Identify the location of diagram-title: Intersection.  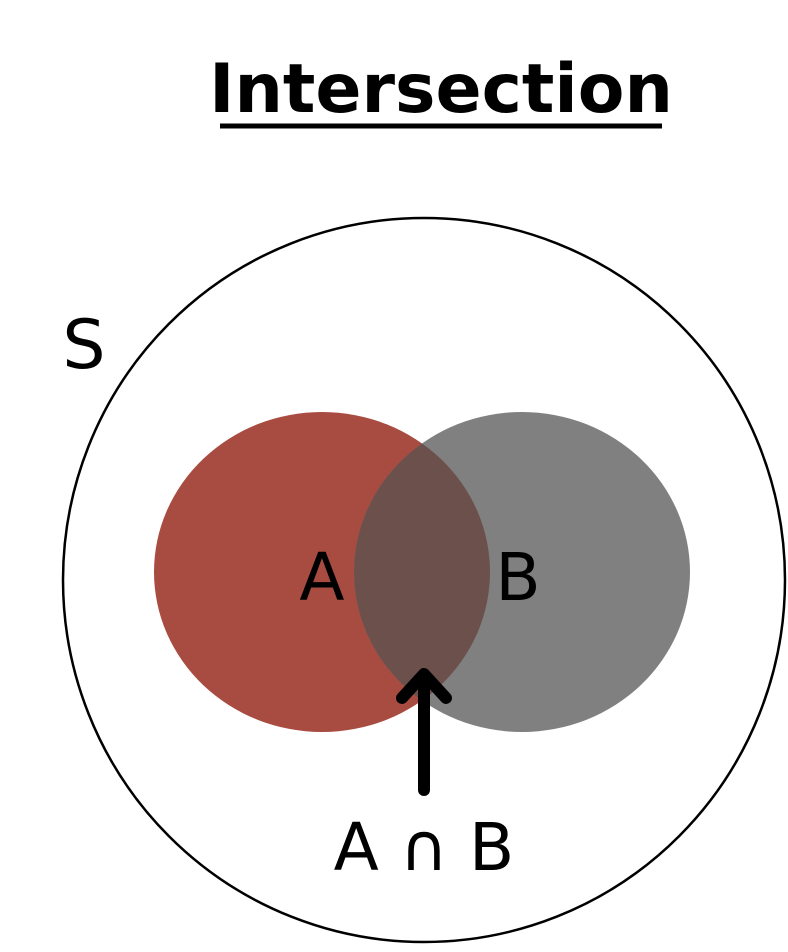
(441, 89).